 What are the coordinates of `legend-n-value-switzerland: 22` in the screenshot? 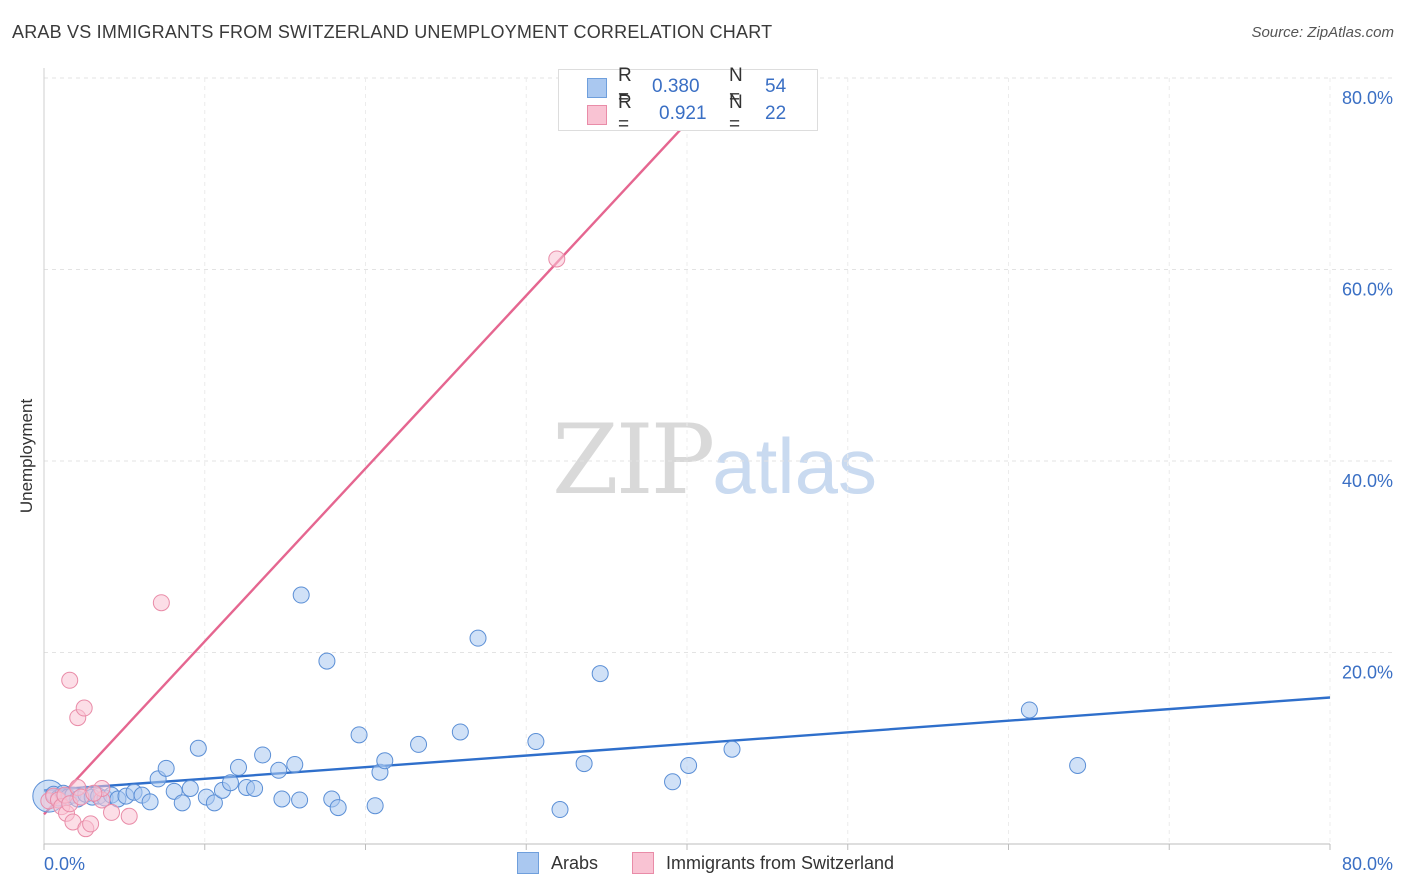 It's located at (776, 113).